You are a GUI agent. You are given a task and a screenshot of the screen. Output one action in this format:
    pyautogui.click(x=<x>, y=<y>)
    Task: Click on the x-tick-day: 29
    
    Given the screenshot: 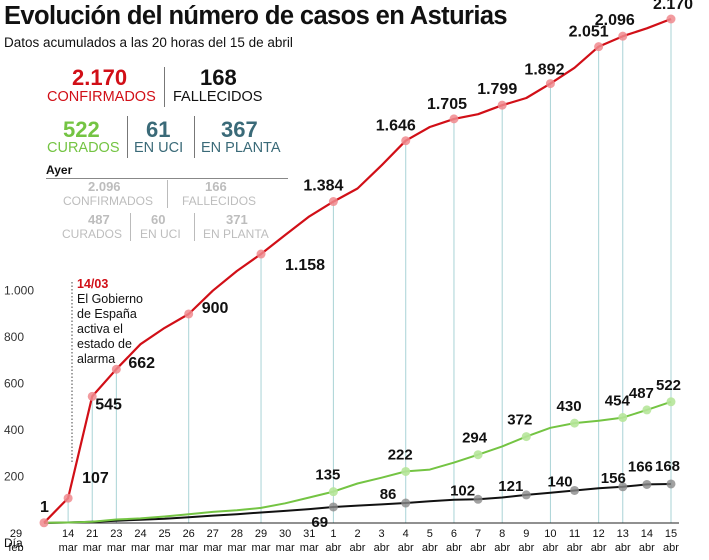 What is the action you would take?
    pyautogui.click(x=16, y=534)
    